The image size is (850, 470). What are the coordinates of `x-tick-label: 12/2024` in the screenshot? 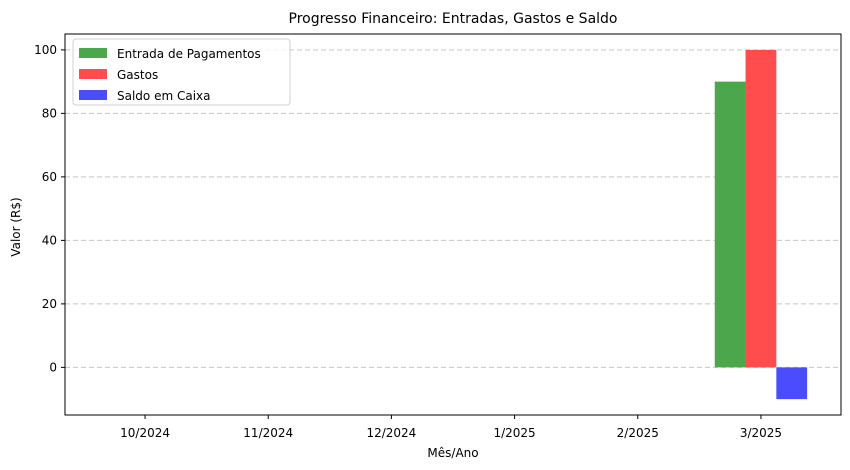 It's located at (391, 433).